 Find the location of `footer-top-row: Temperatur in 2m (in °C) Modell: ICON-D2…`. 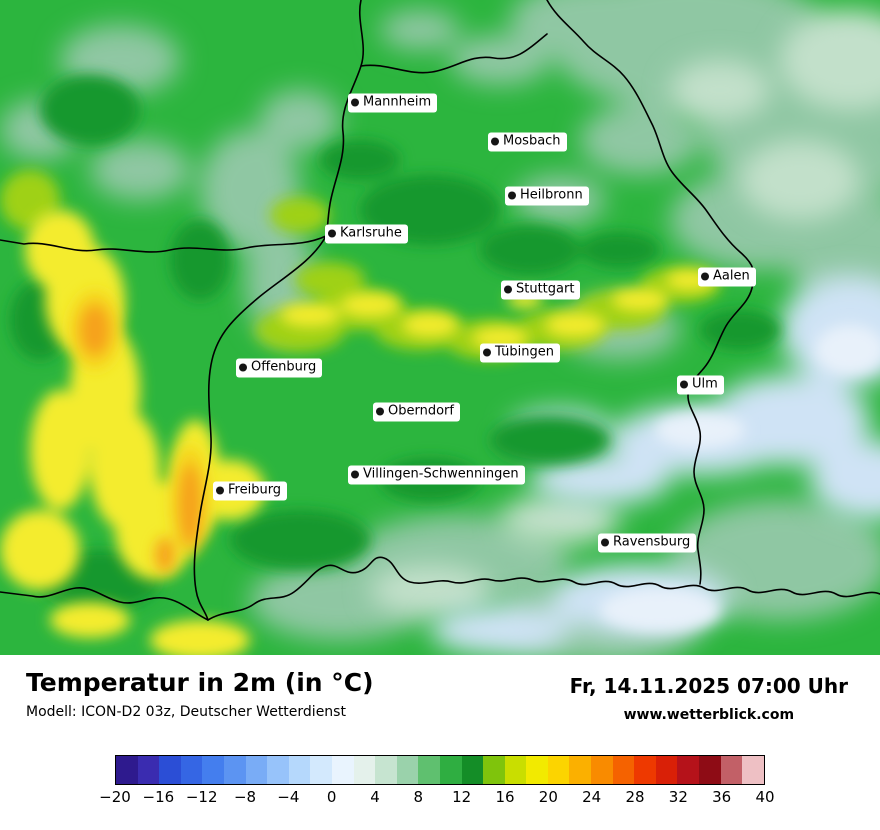

footer-top-row: Temperatur in 2m (in °C) Modell: ICON-D2… is located at coordinates (437, 695).